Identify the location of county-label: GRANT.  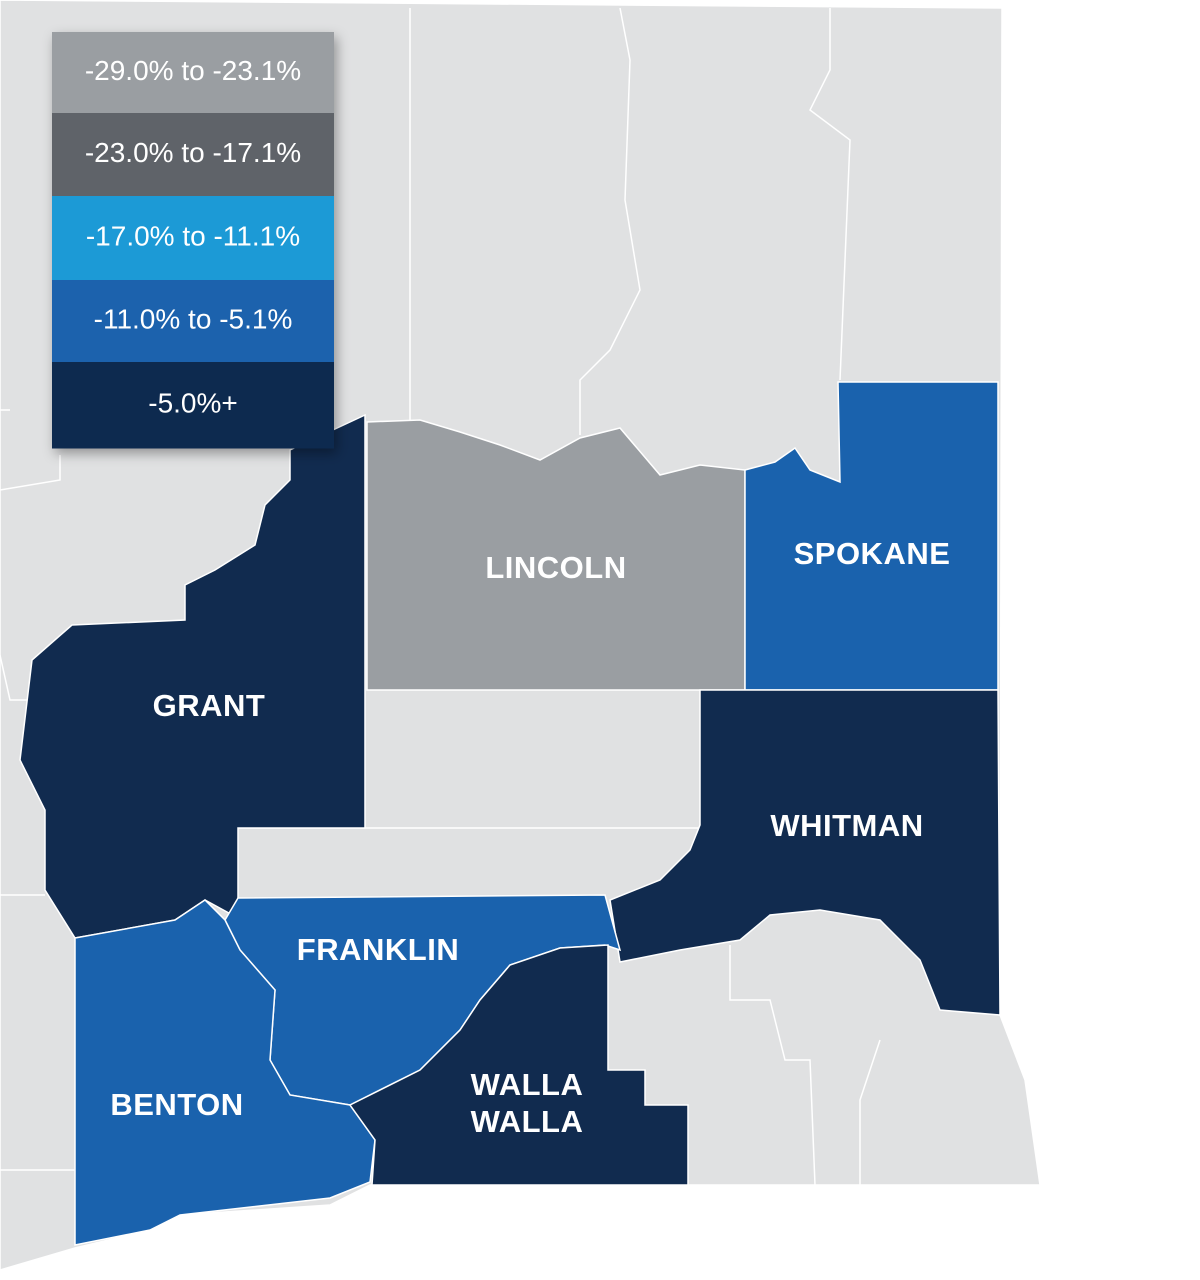
(209, 705).